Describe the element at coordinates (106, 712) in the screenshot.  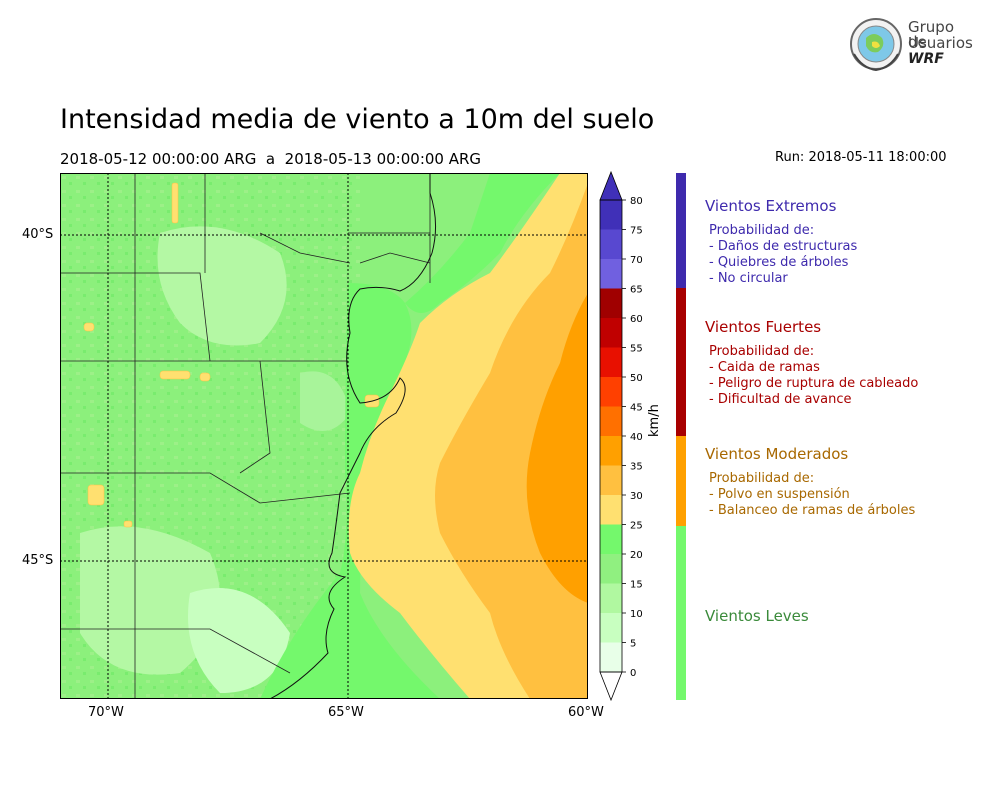
I see `lon-label-70w: 70°W` at that location.